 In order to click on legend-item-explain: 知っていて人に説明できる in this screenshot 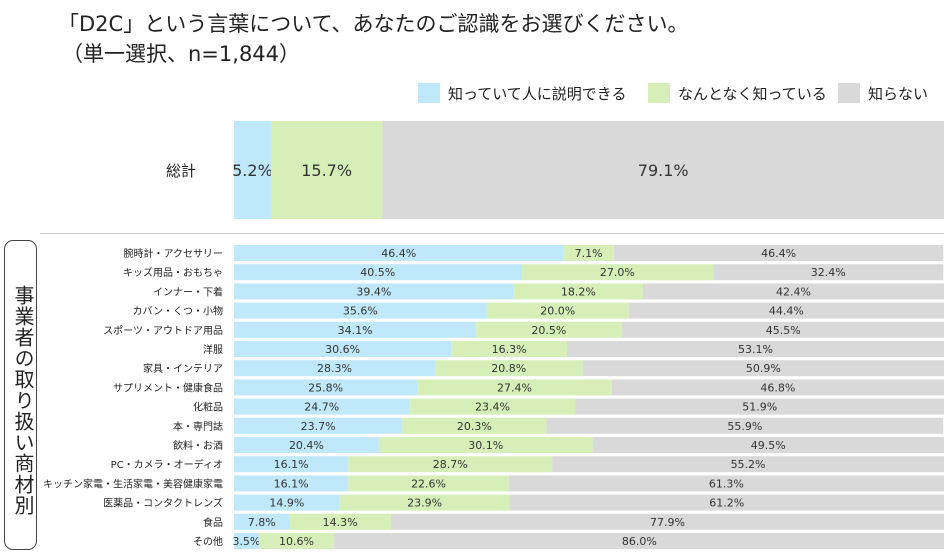, I will do `click(522, 93)`.